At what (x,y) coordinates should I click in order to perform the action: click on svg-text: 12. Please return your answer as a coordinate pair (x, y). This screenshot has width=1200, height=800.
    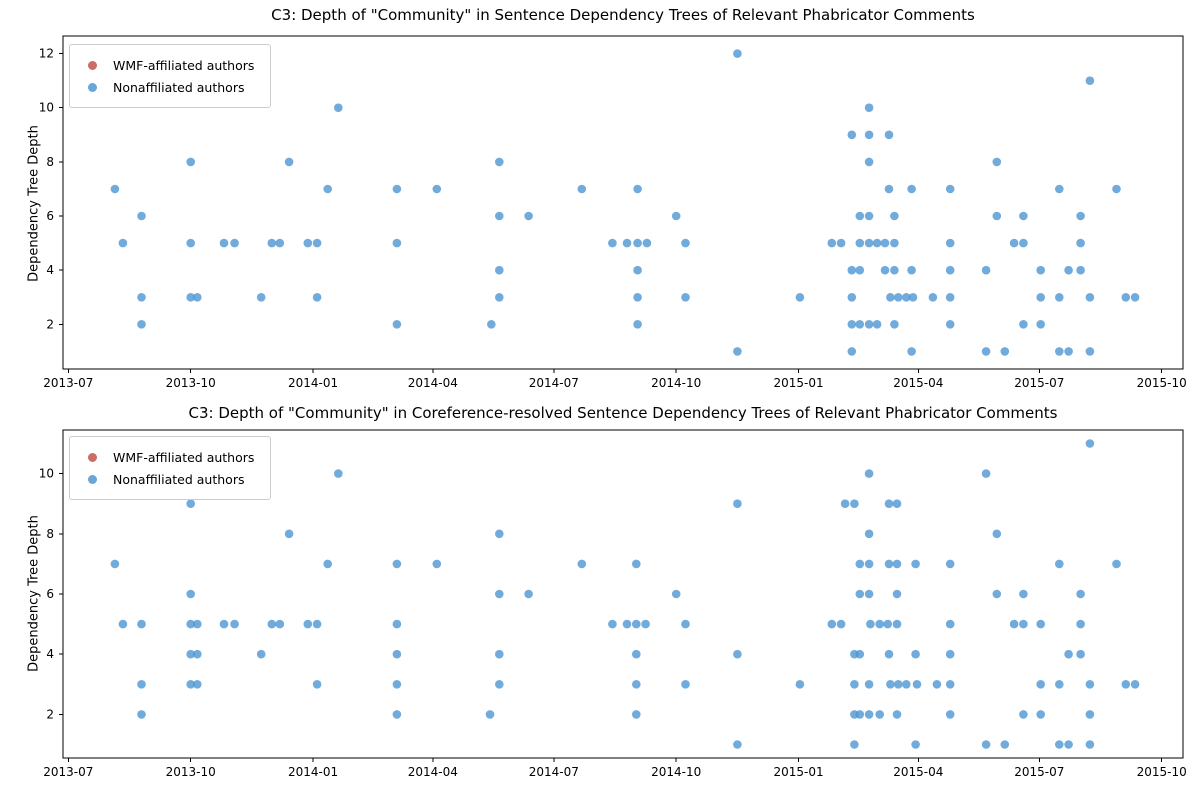
    Looking at the image, I should click on (46, 54).